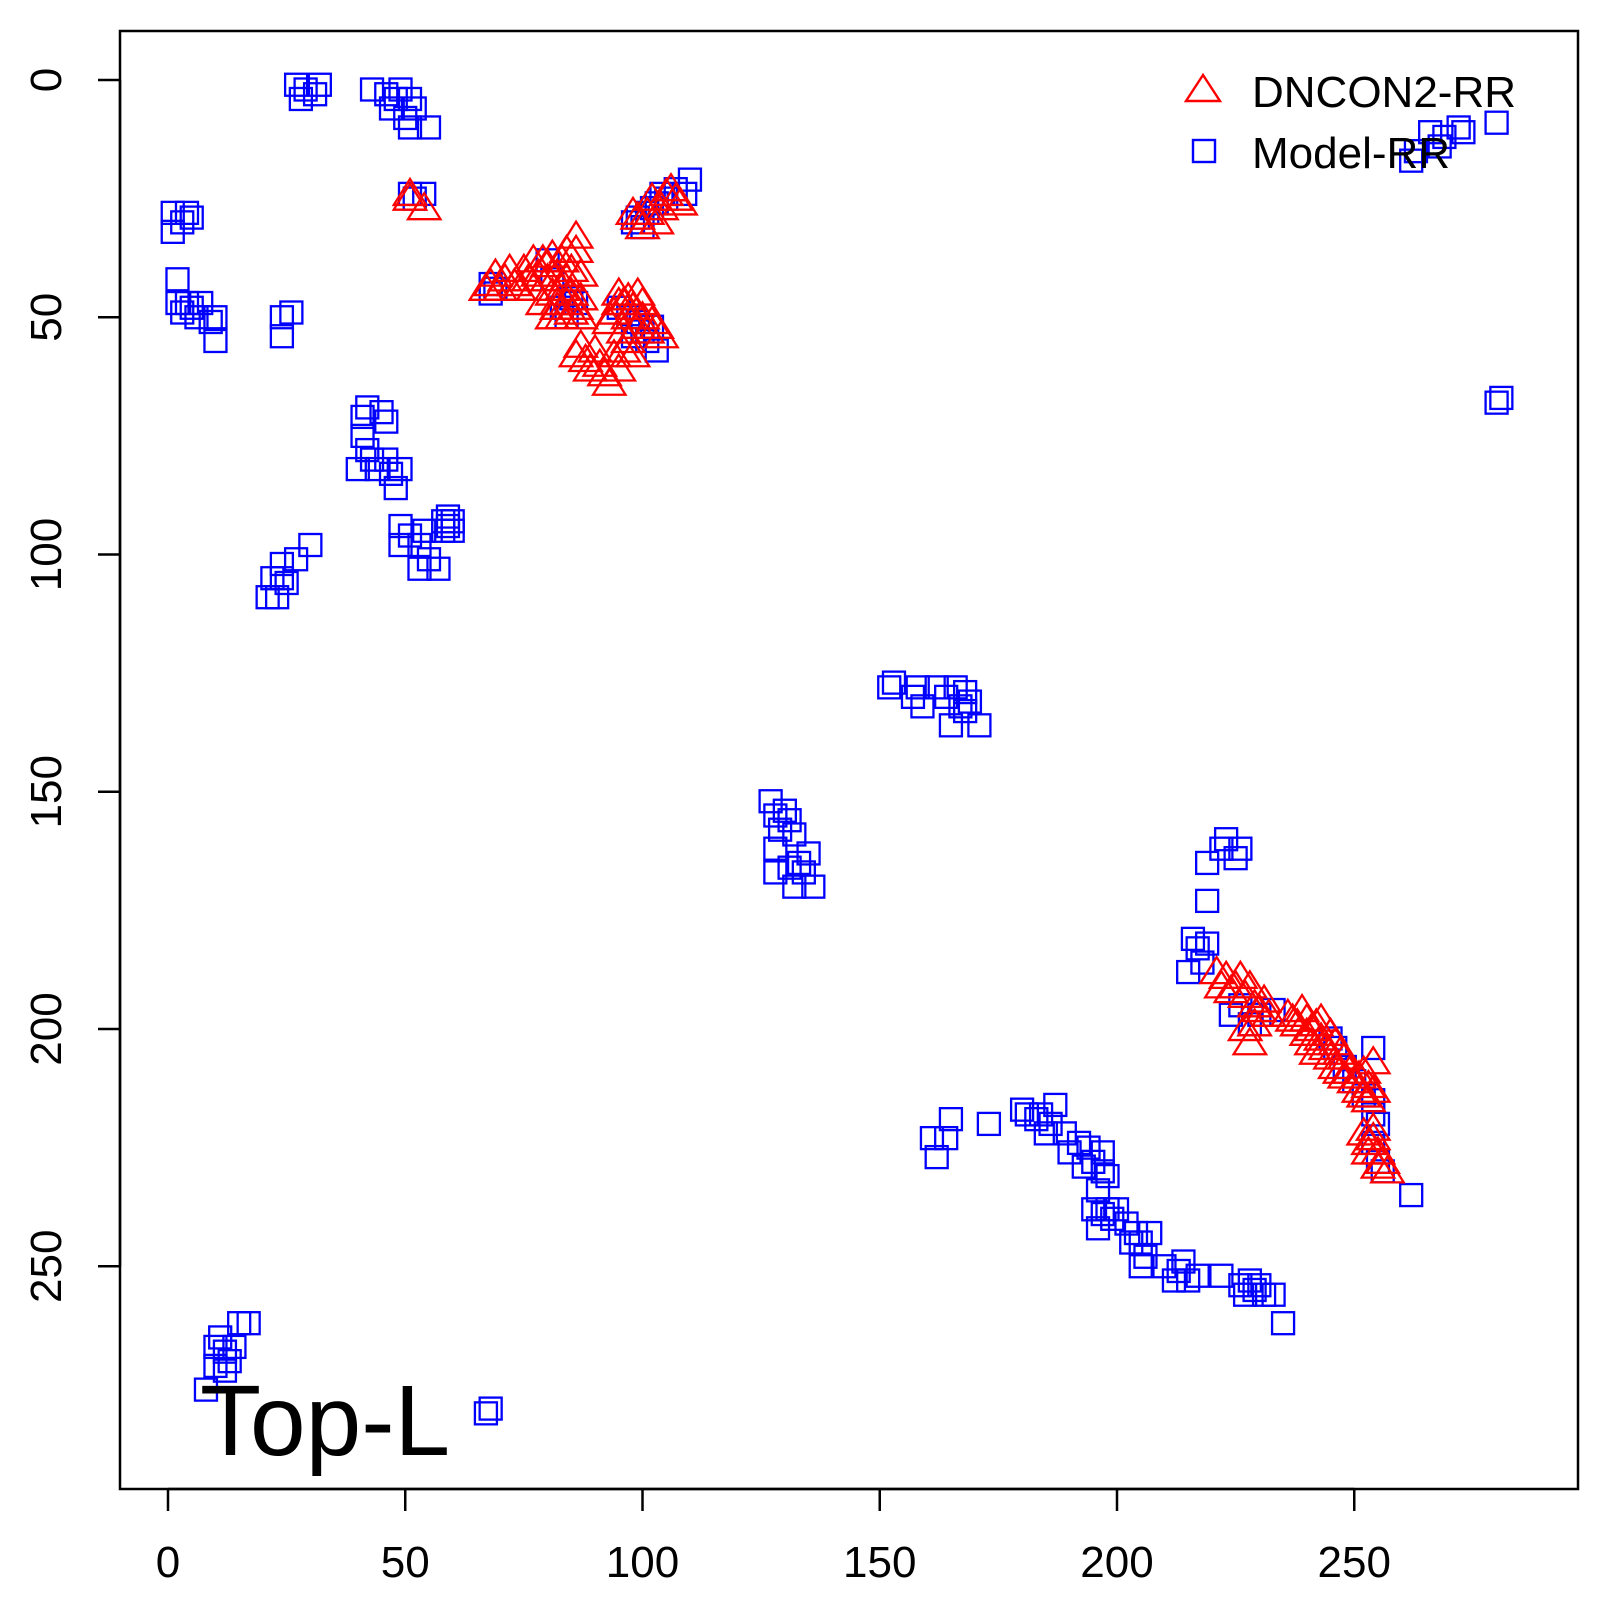 The image size is (1600, 1600). I want to click on legend-triangle-icon, so click(1203, 87).